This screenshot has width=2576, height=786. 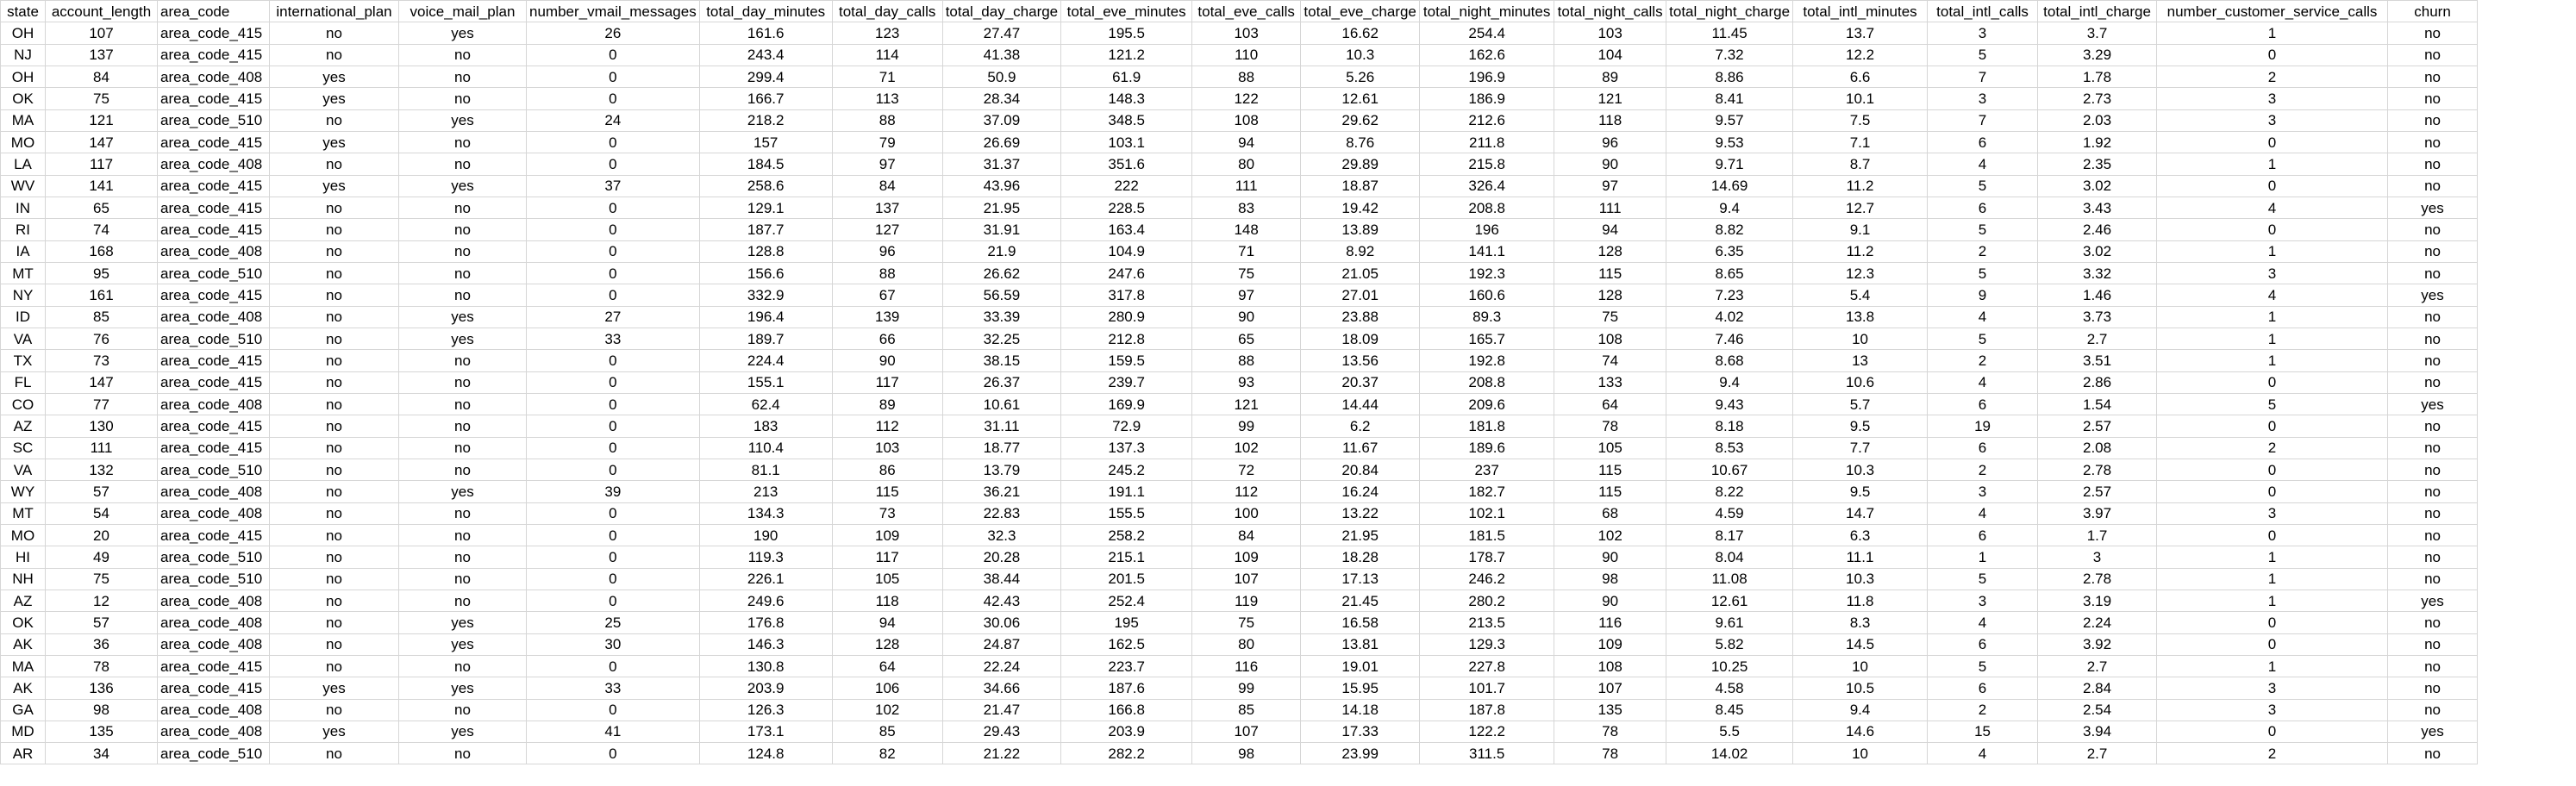 What do you see at coordinates (887, 601) in the screenshot?
I see `cell-total-day-calls: 118` at bounding box center [887, 601].